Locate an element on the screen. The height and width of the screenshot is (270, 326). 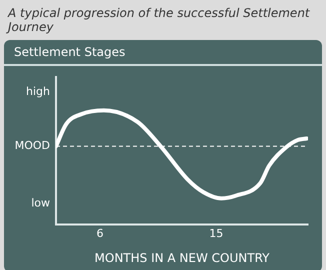
ref-line-label: MOOD is located at coordinates (32, 145).